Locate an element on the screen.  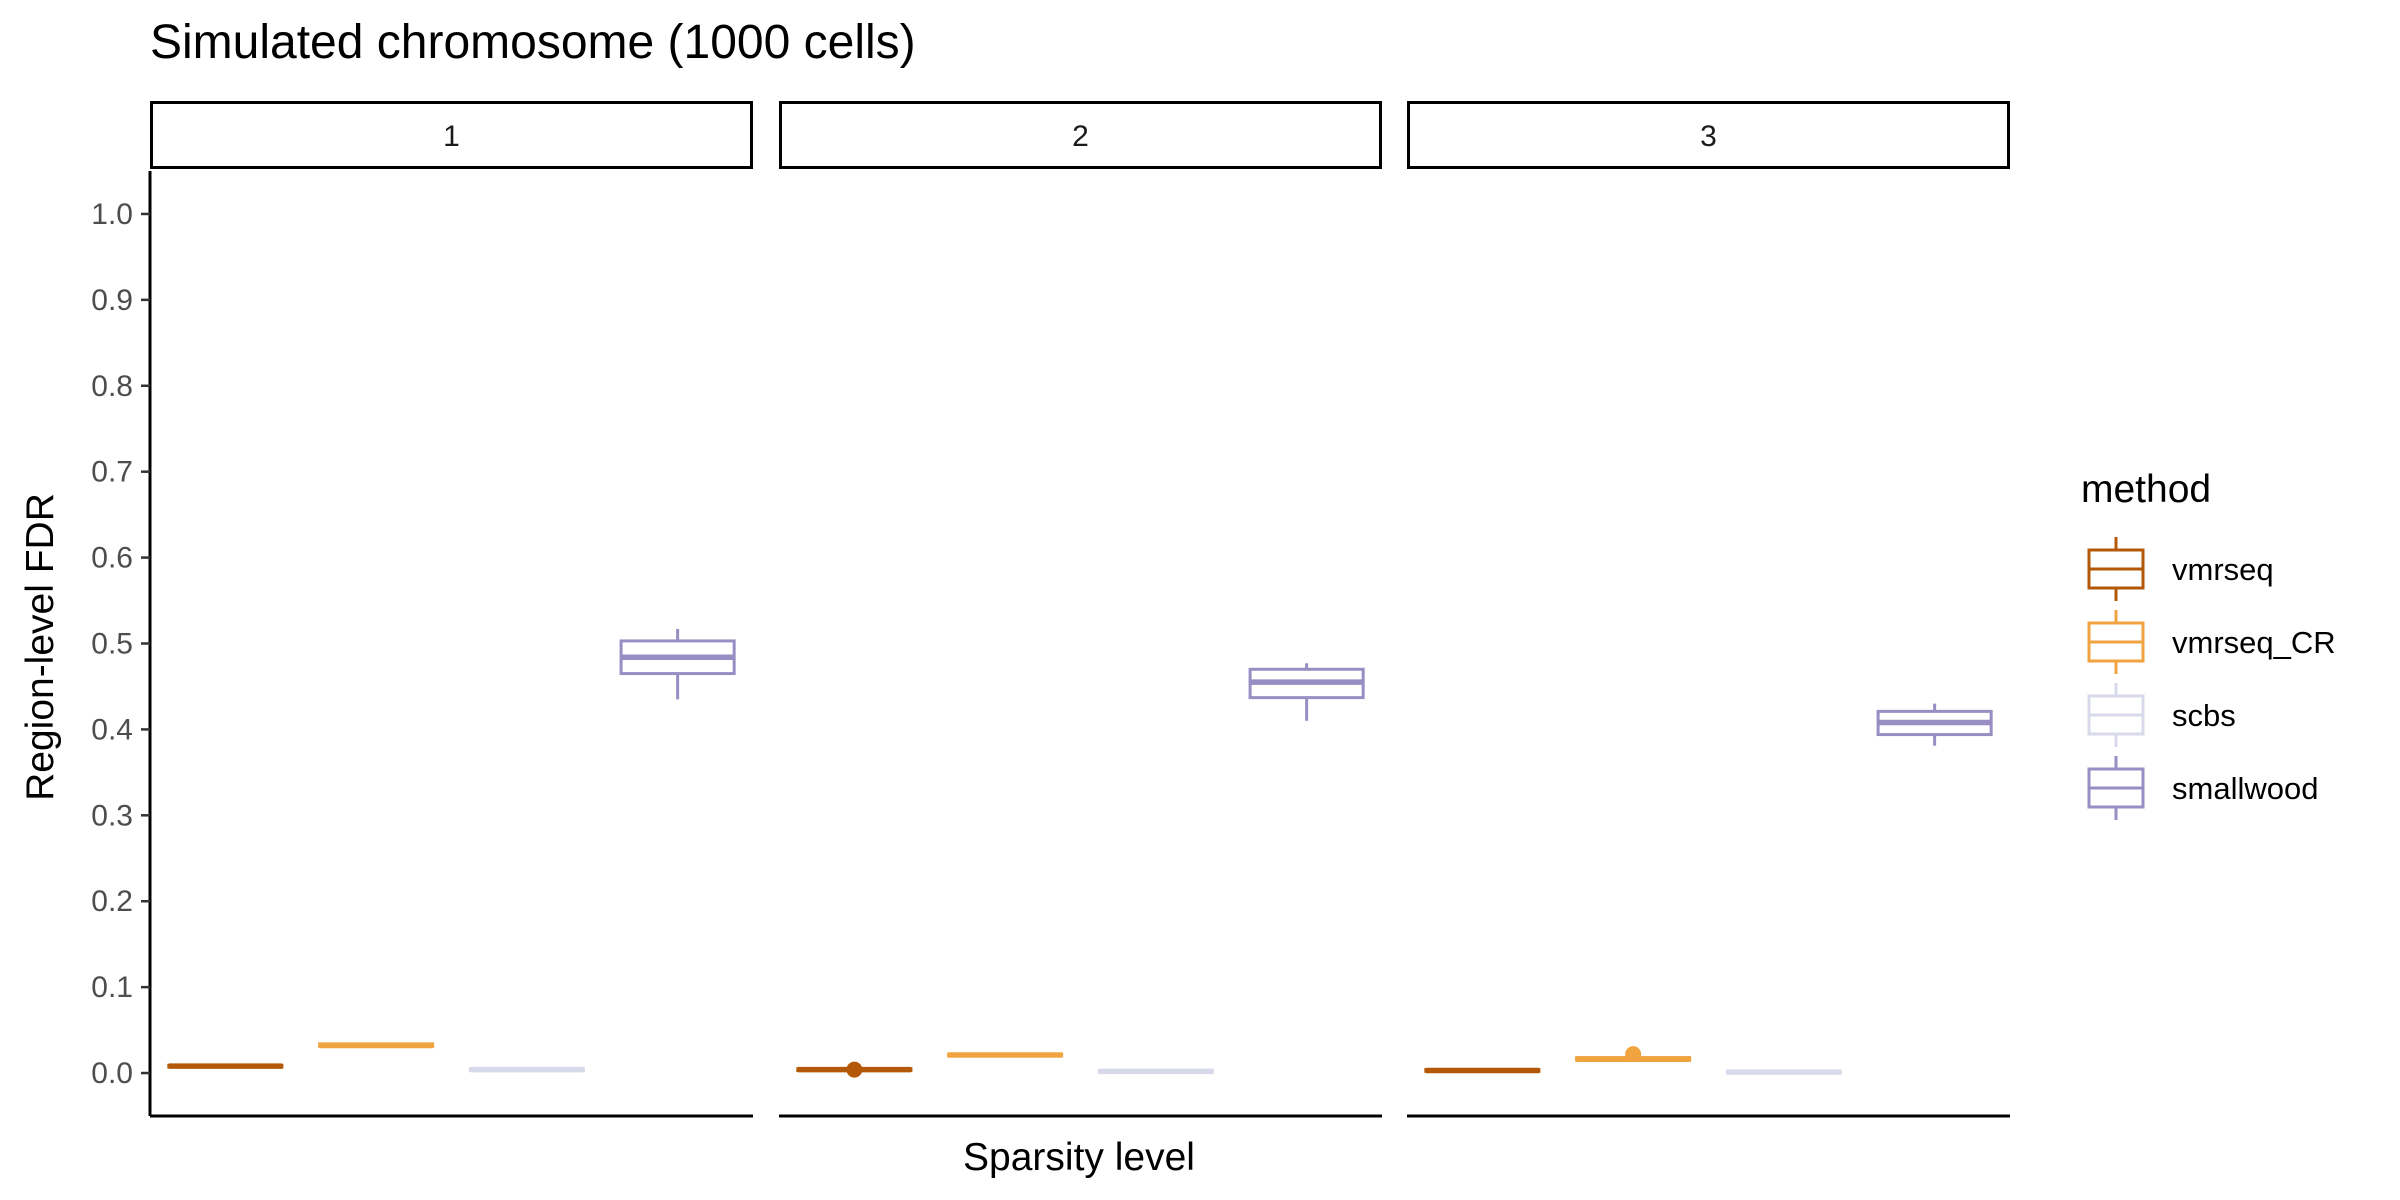
facet-strip-label: 3 is located at coordinates (1708, 136).